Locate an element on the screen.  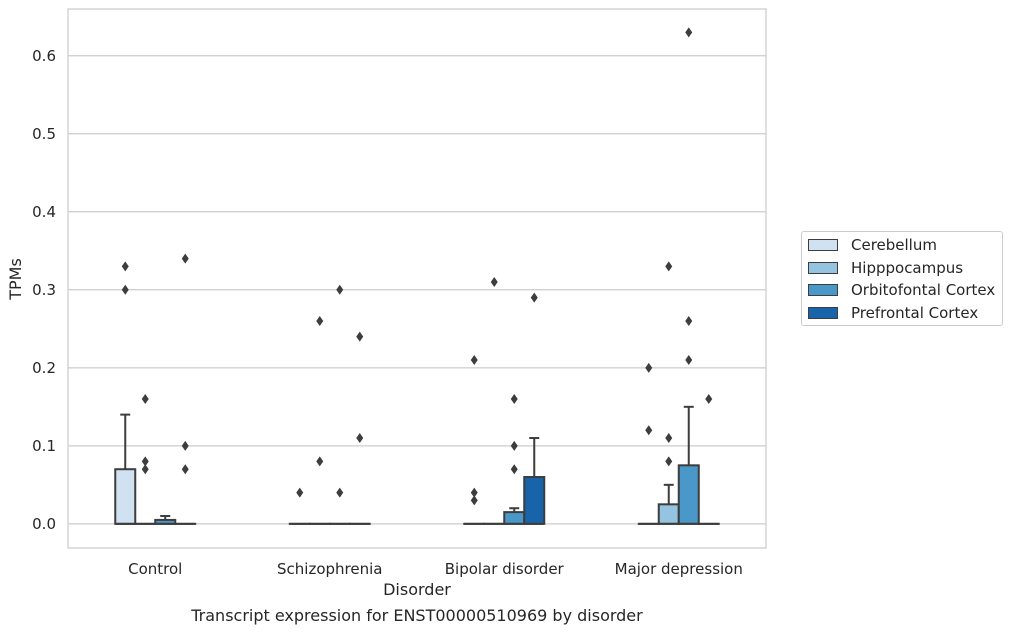
y-tick-label: 0.5 is located at coordinates (44, 134).